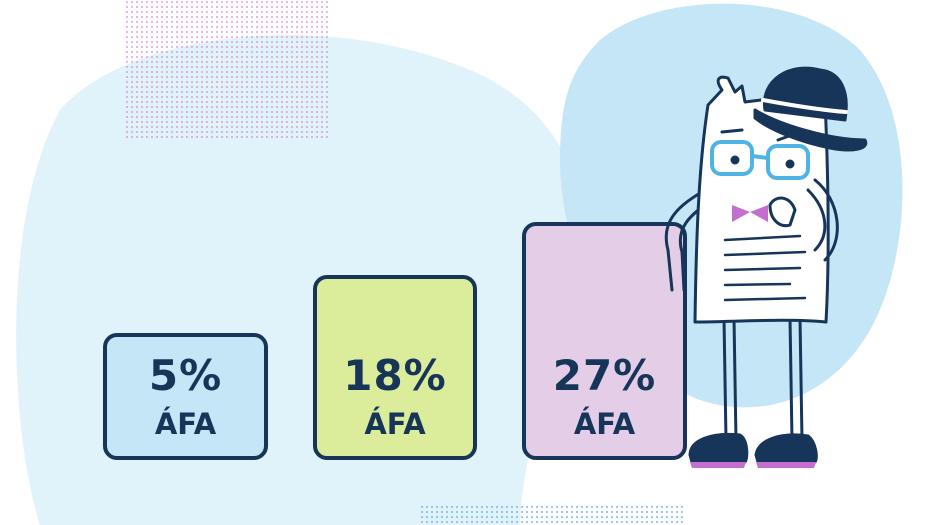  I want to click on left-shoe-sole, so click(718, 465).